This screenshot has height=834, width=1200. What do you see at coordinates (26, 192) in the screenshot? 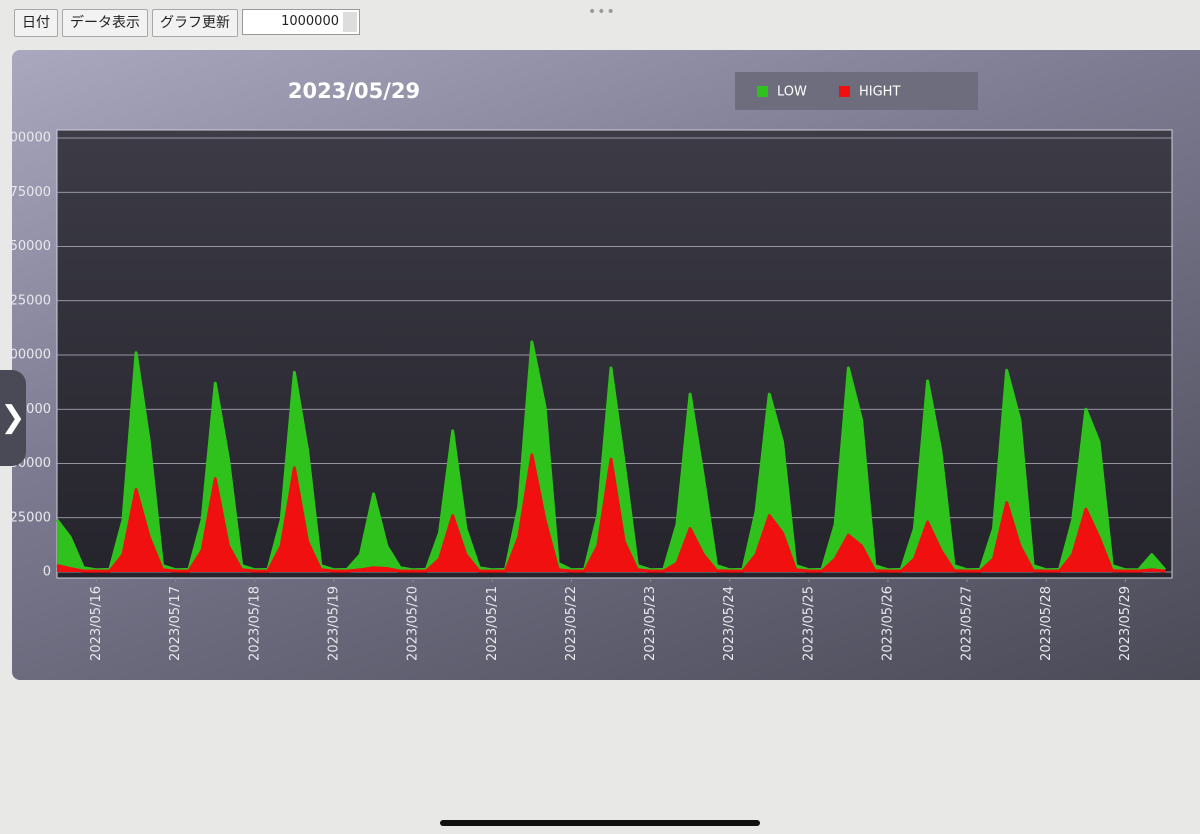
I see `y-tick-label: 875000` at bounding box center [26, 192].